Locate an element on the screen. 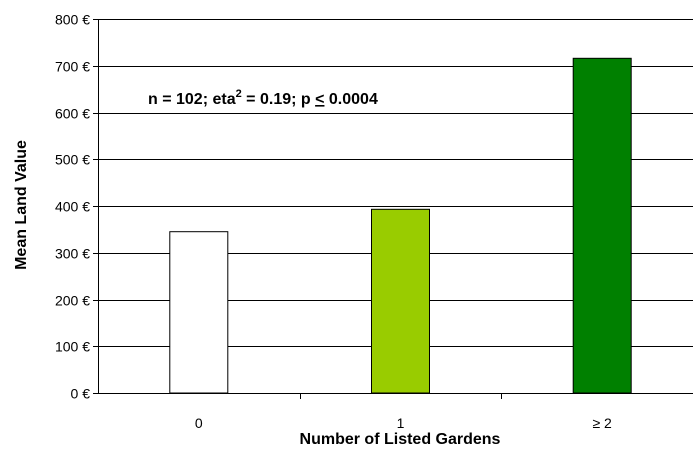  y-tick-label: 300 € is located at coordinates (72, 254).